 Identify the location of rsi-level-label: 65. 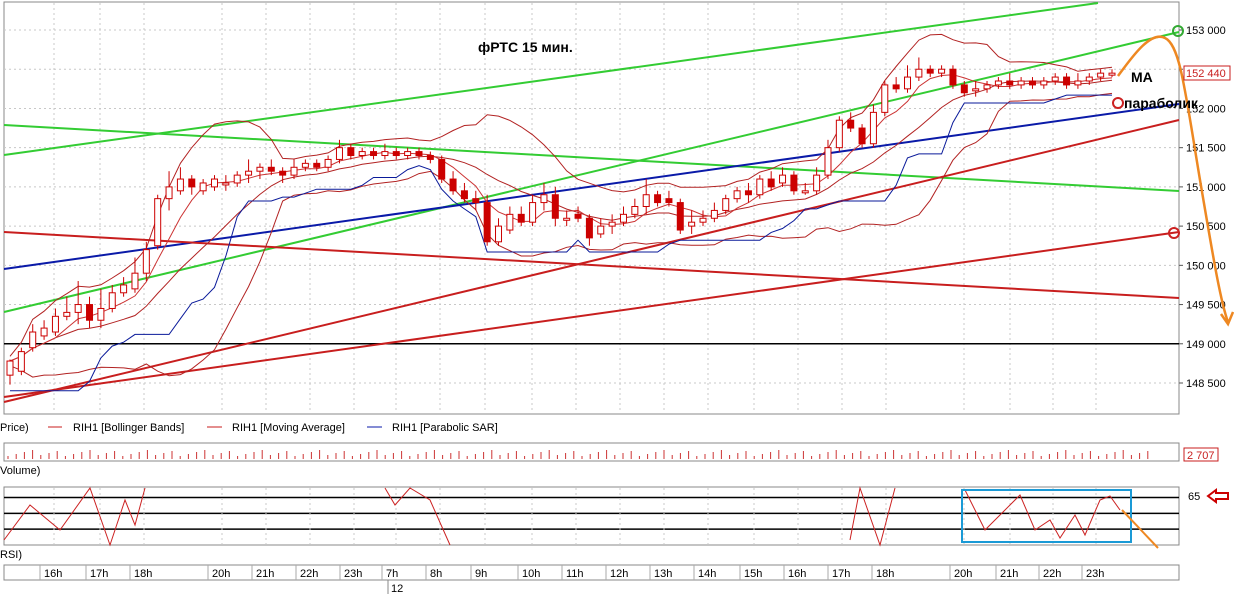
(1194, 497).